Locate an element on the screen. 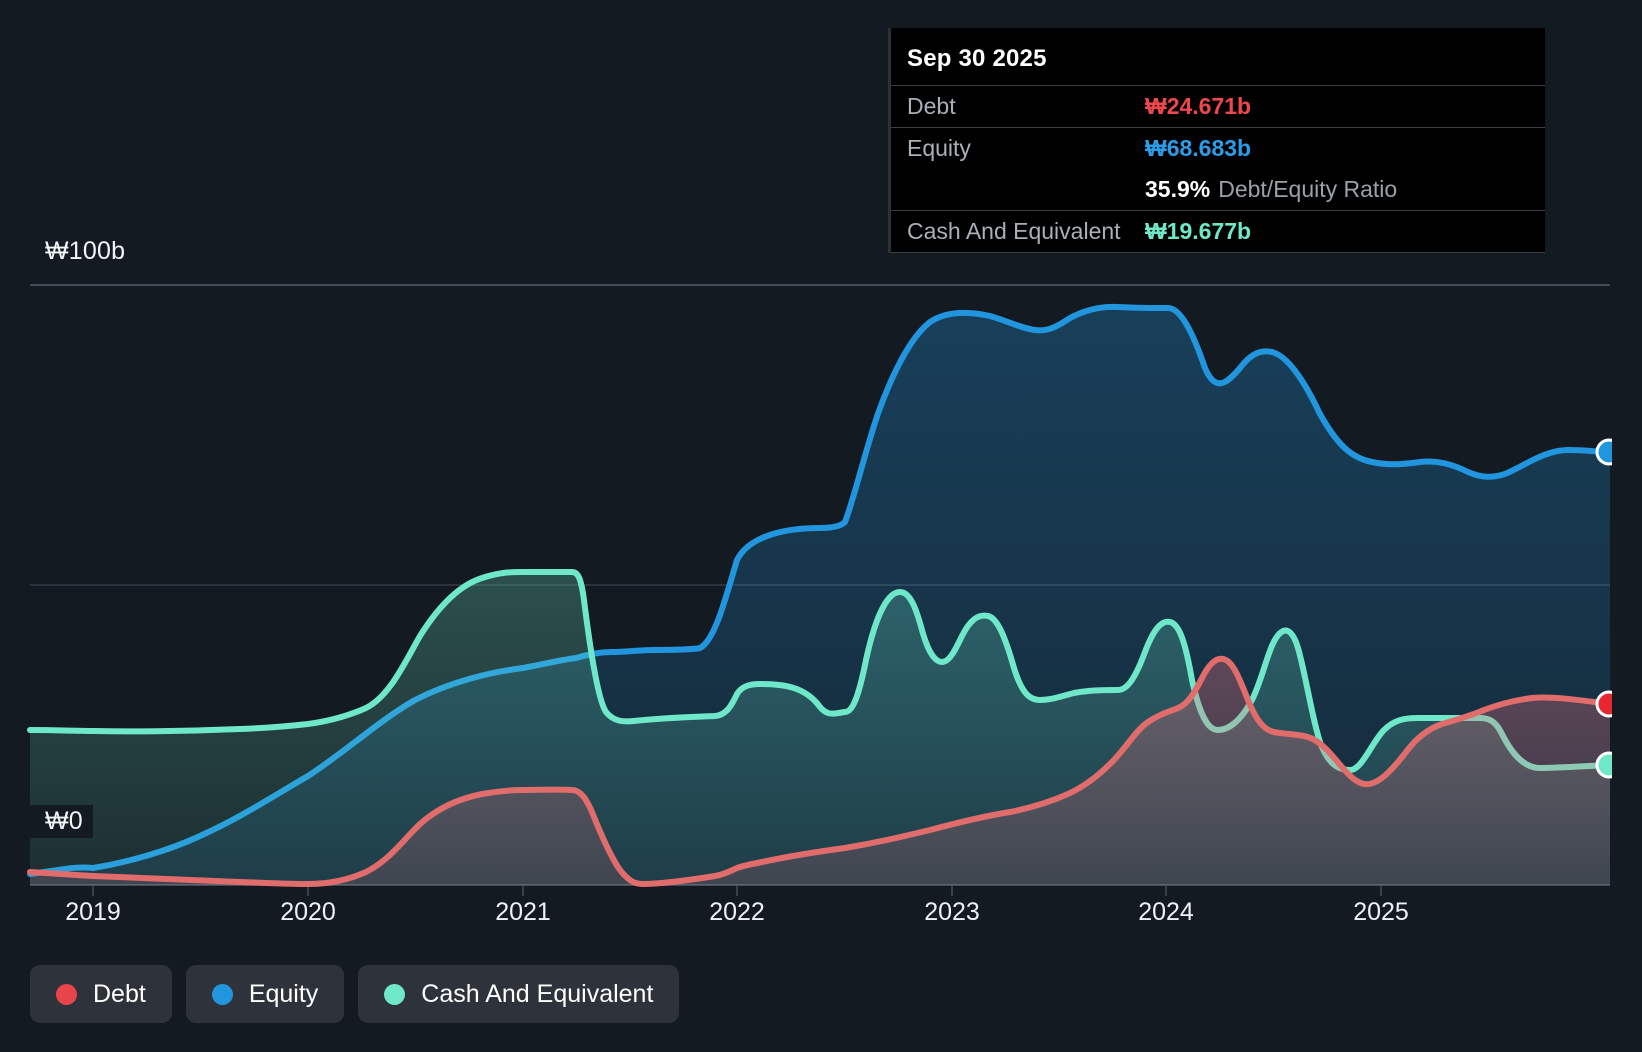 This screenshot has width=1642, height=1052. tooltip-row-debt: Debt ₩24.671b is located at coordinates (1218, 106).